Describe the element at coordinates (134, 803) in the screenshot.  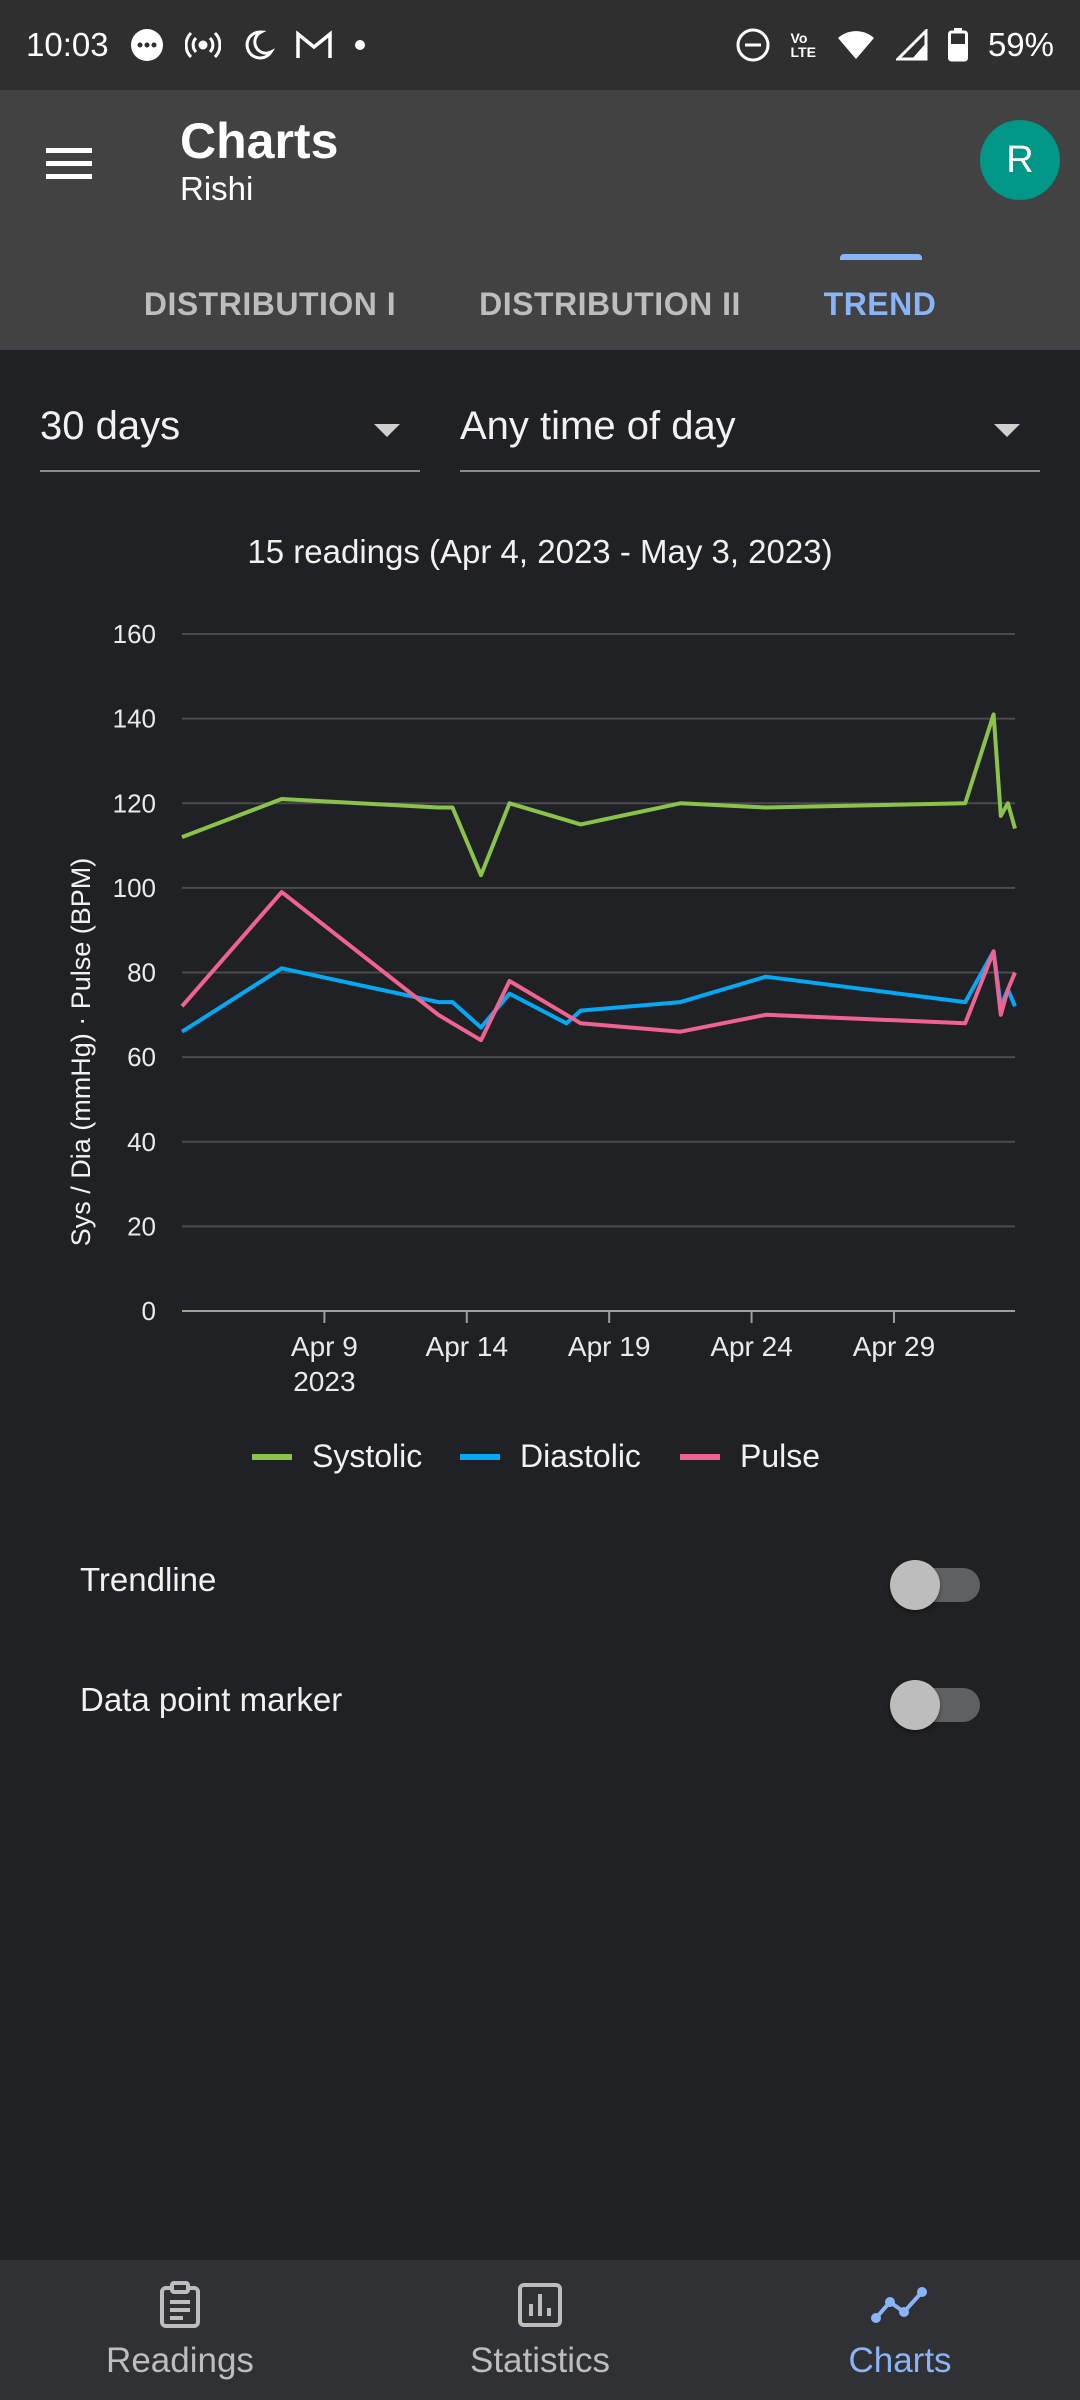
I see `y-tick-label: 120` at that location.